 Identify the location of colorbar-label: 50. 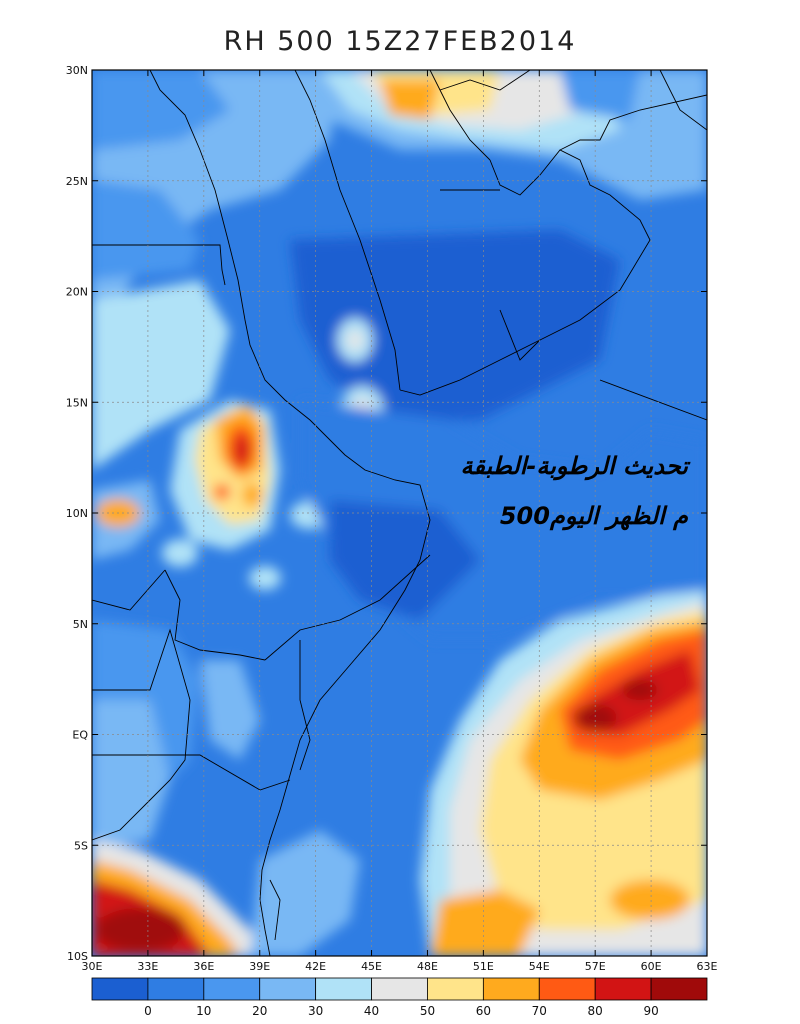
(427, 1011).